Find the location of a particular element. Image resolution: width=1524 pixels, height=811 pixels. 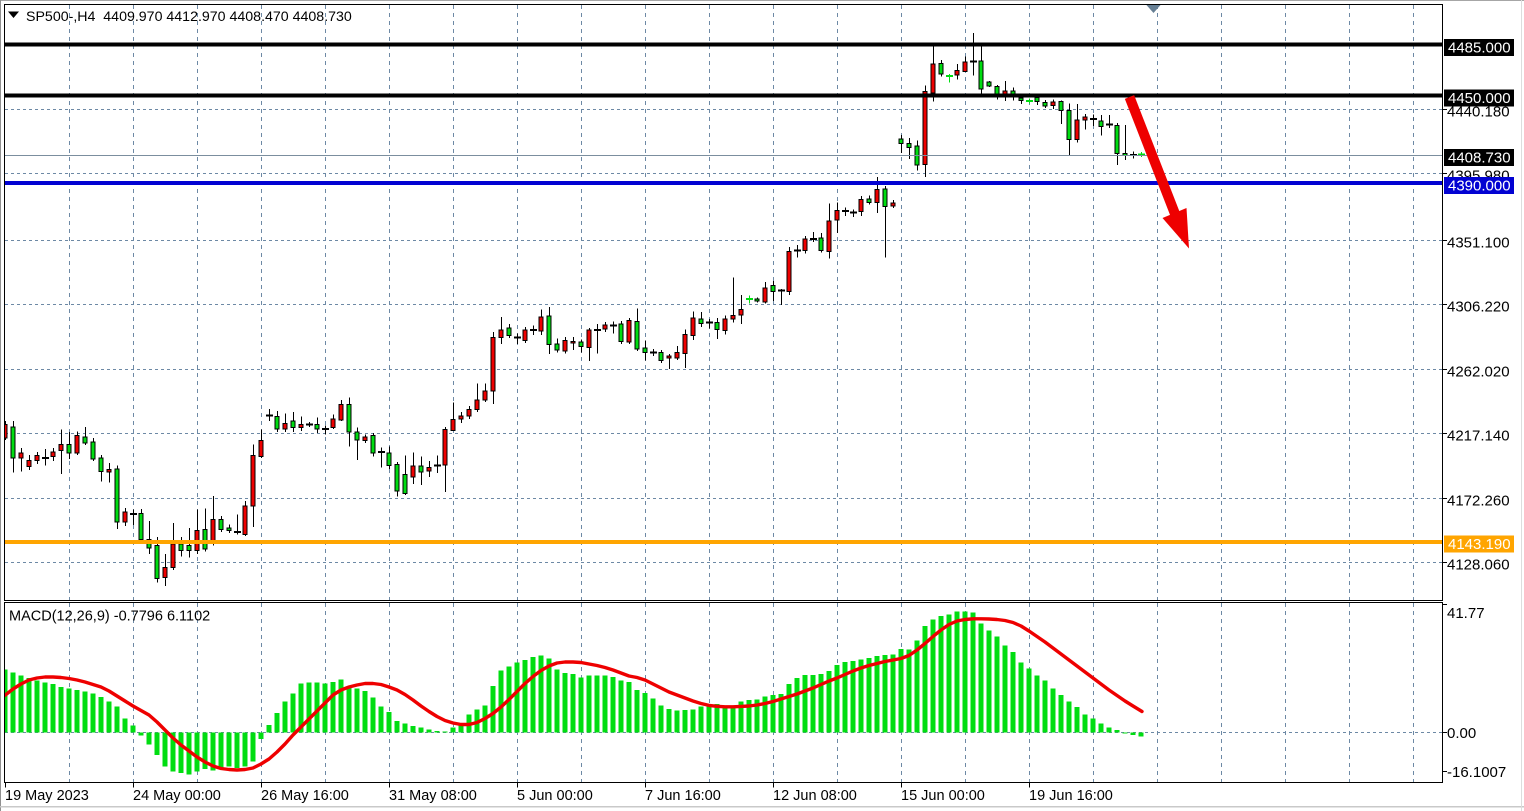

svg-text: 4128.060 is located at coordinates (1478, 565).